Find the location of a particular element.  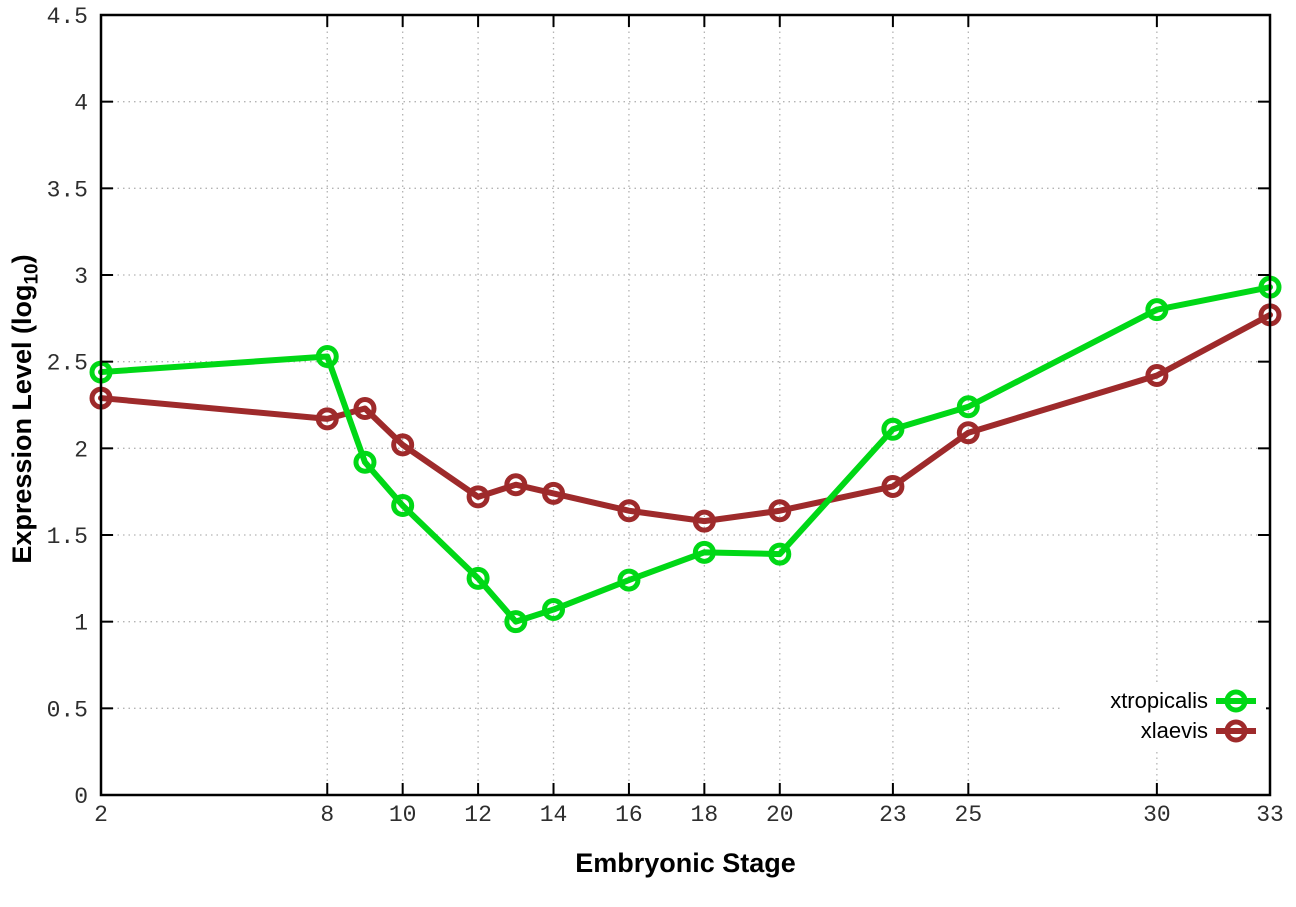

x-tick-label: 12 is located at coordinates (478, 815).